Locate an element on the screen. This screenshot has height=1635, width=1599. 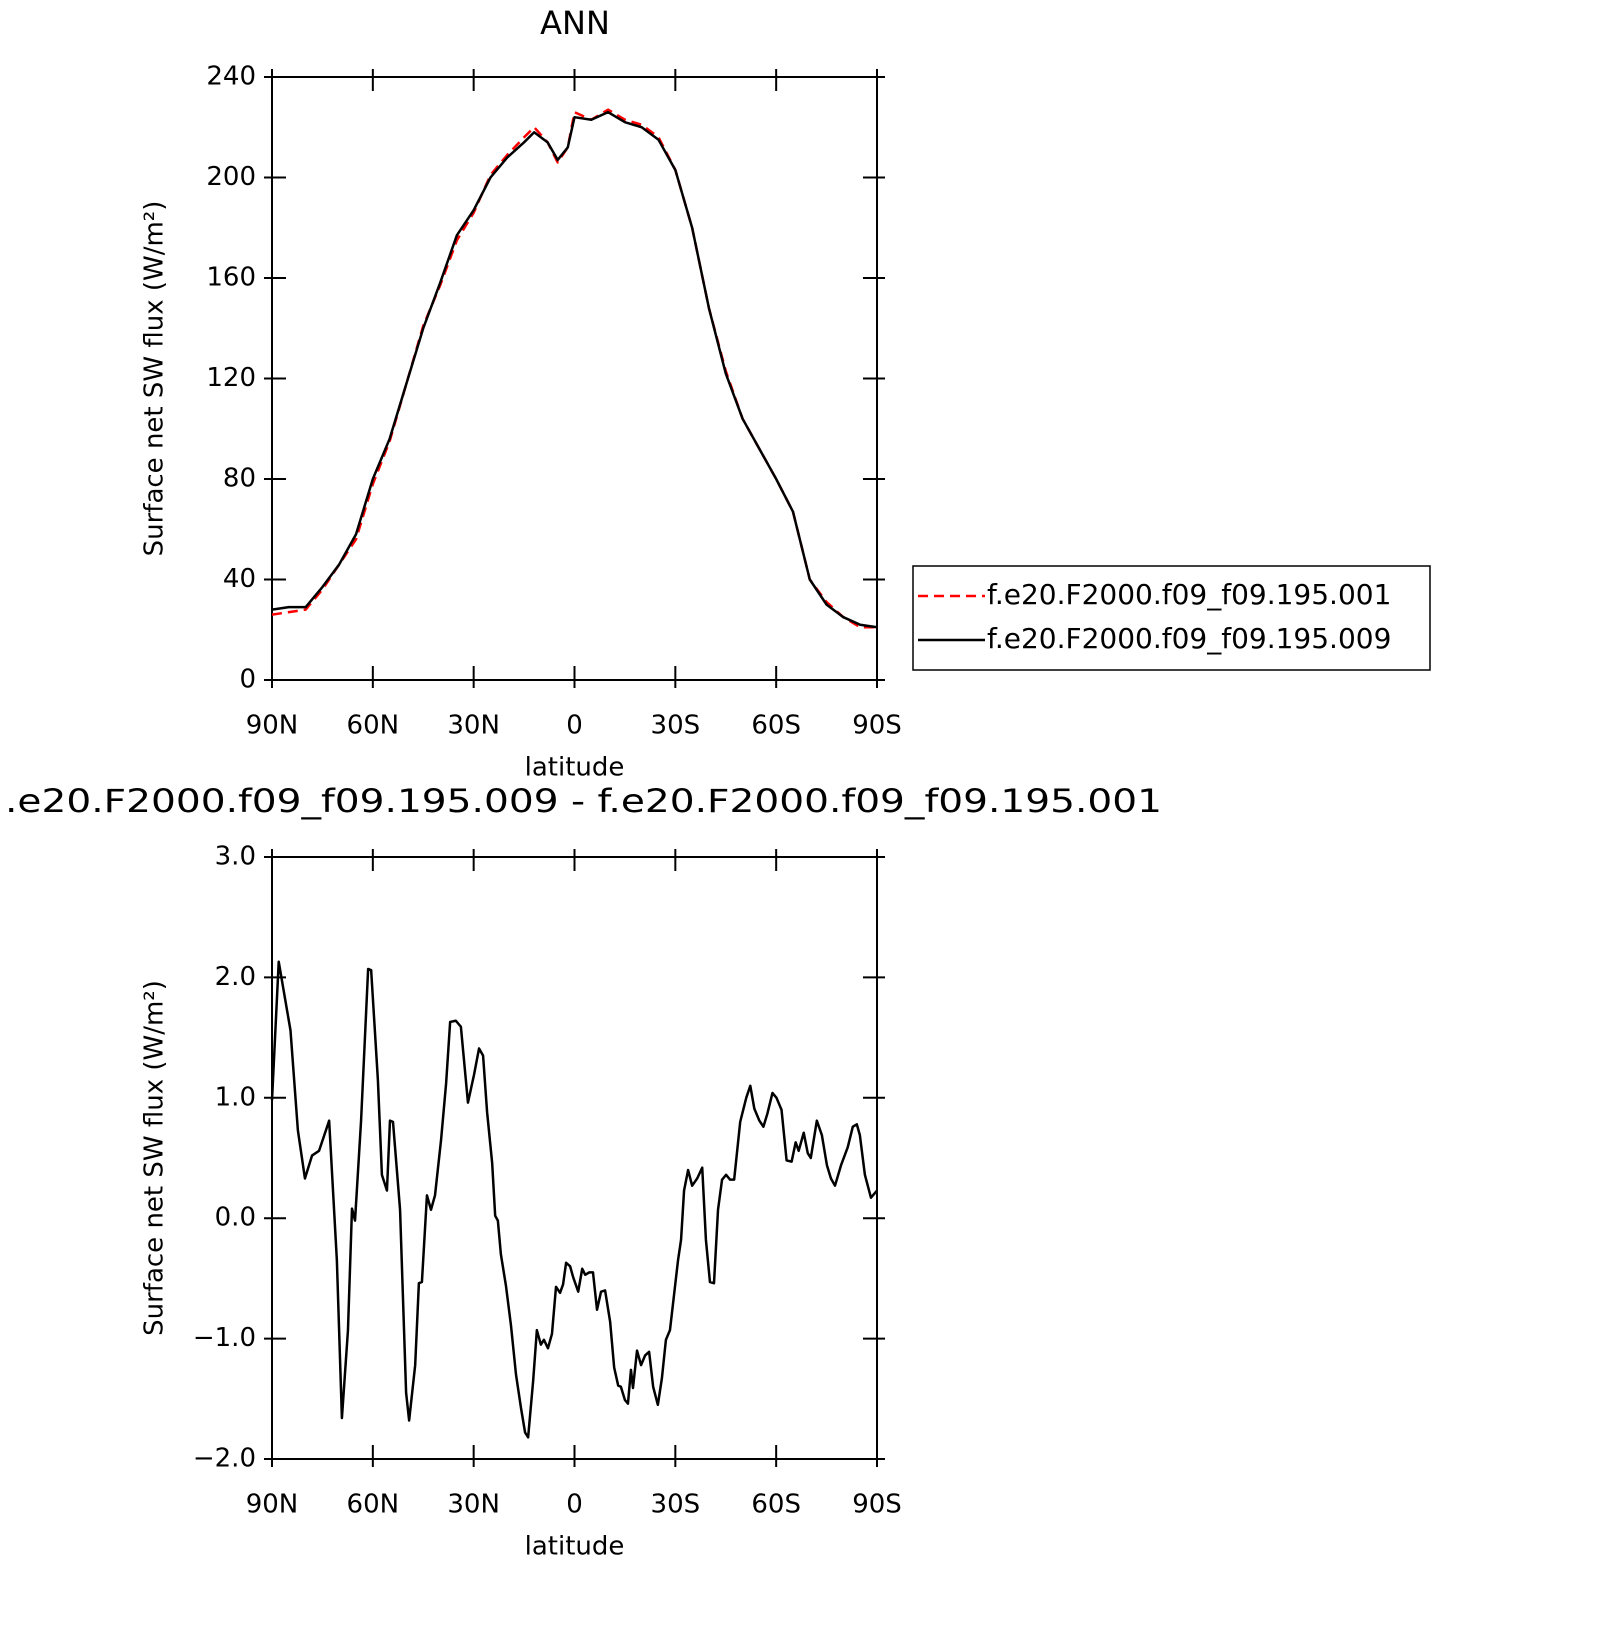
y-tick-label: 240 is located at coordinates (231, 77).